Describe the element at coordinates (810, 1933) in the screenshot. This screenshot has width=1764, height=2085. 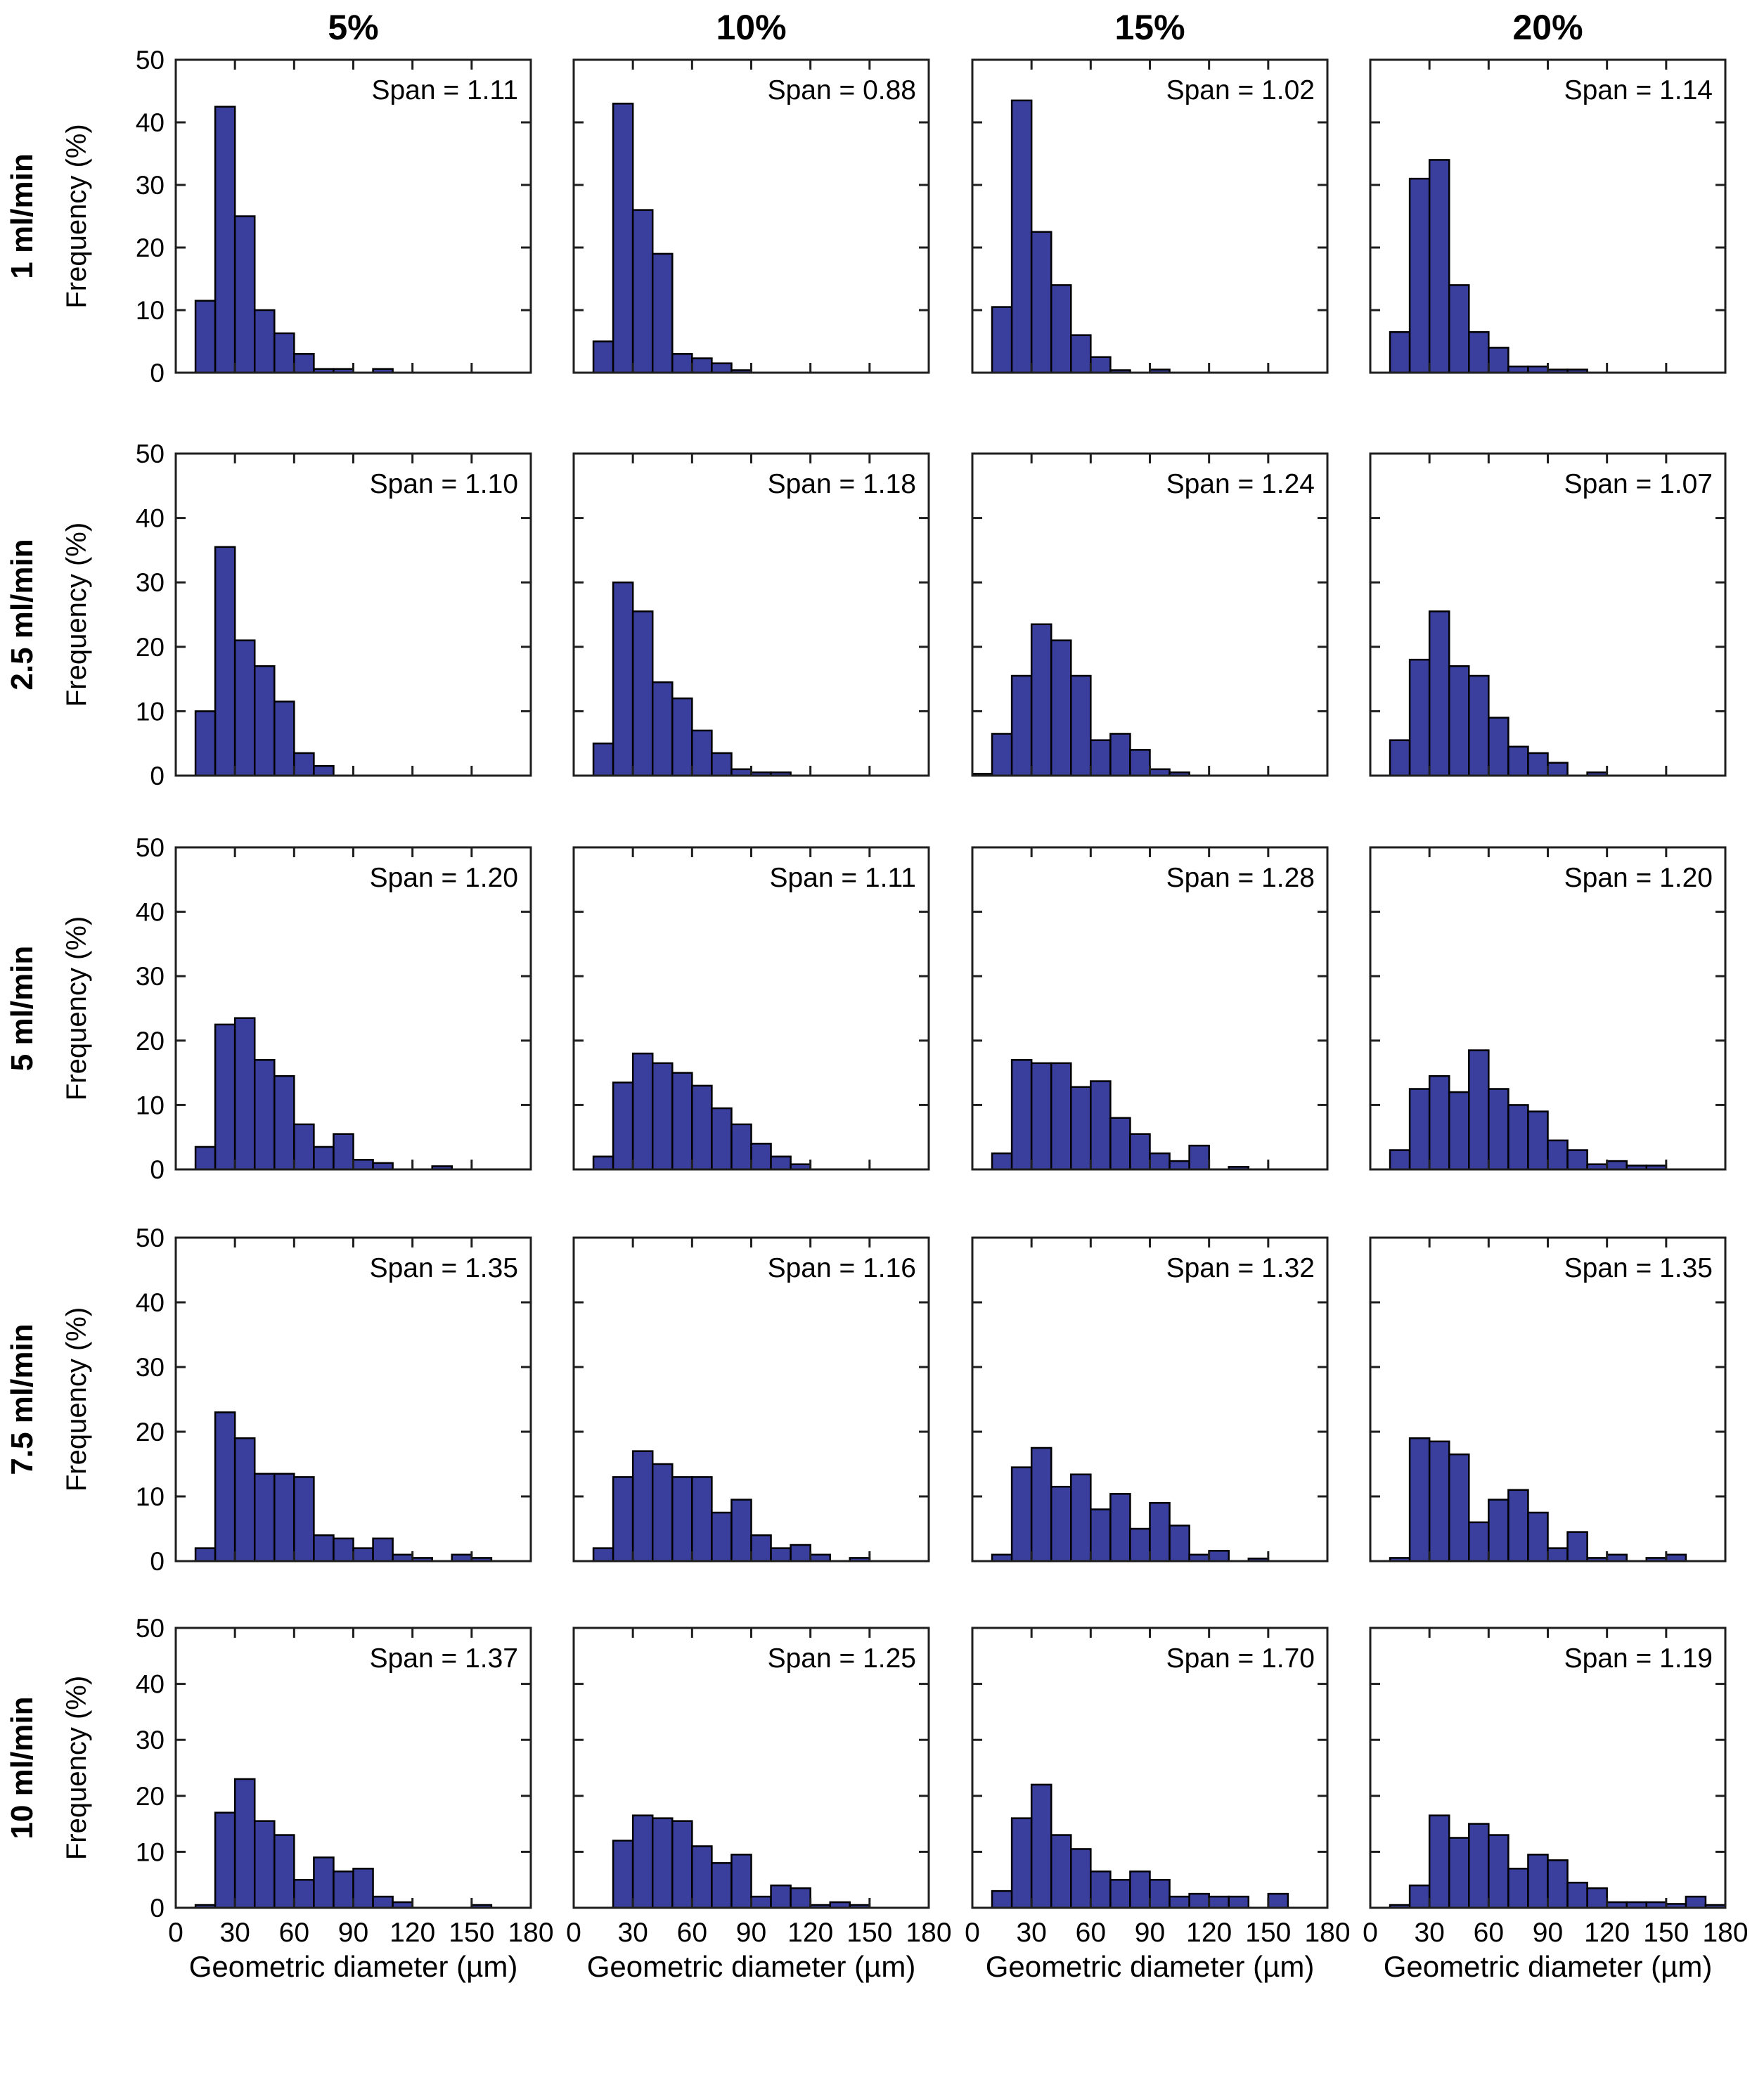
I see `x-tick-label: 120` at that location.